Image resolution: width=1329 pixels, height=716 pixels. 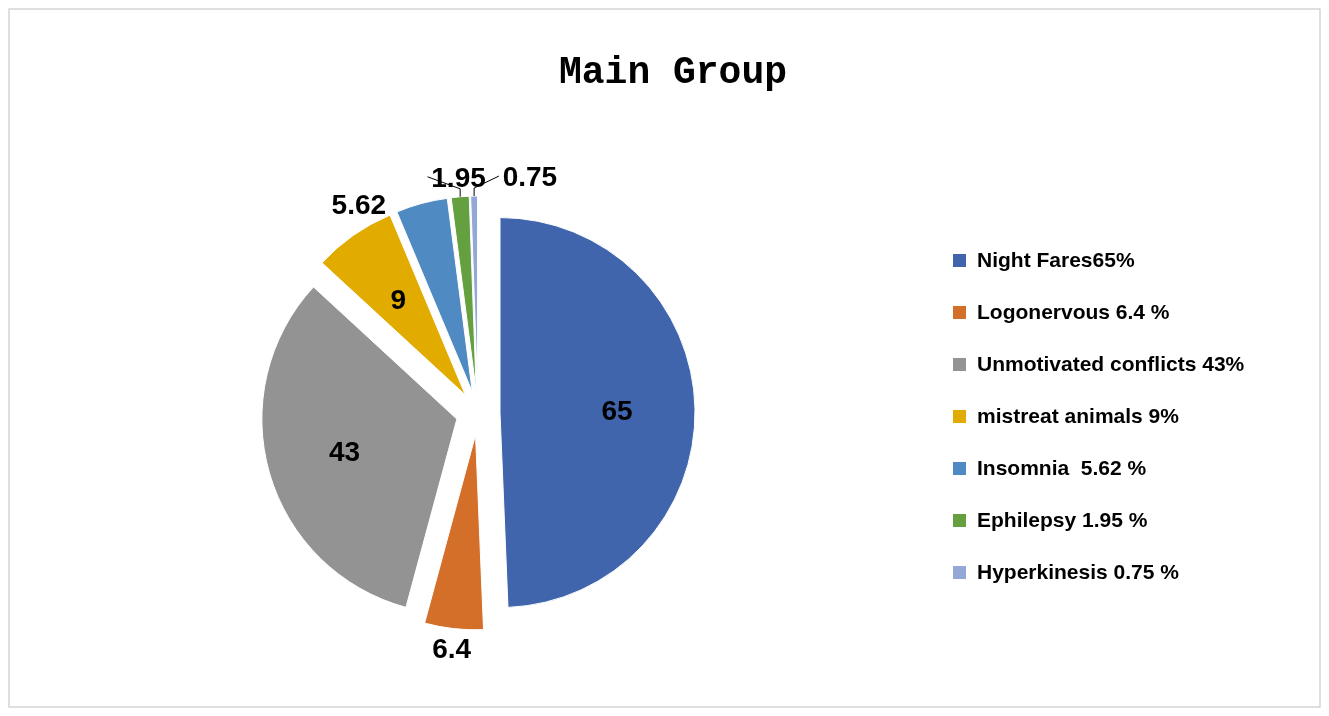 I want to click on data-label: 6.4, so click(x=452, y=649).